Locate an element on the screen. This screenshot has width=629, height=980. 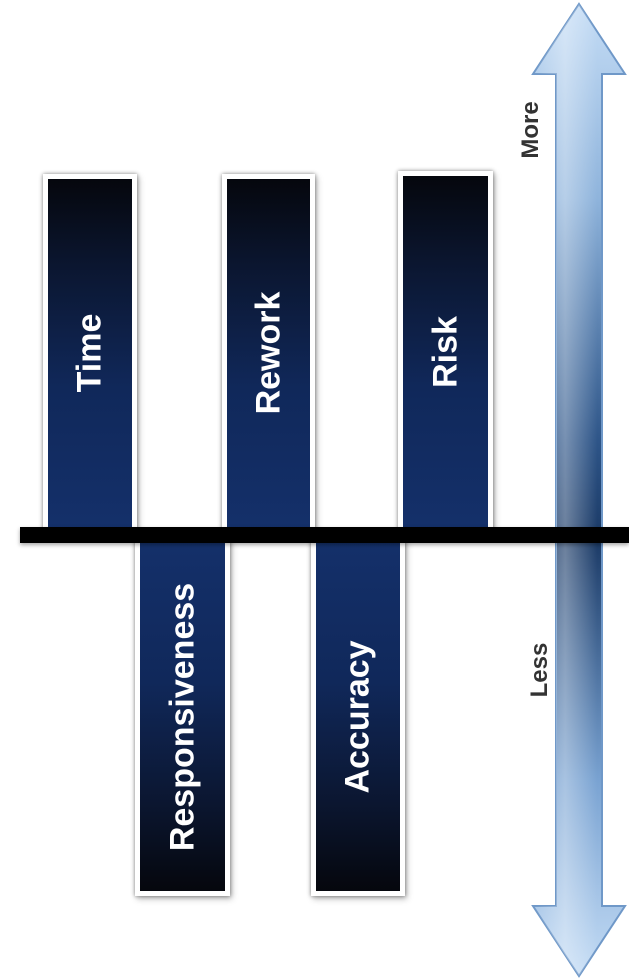
bar-label-accuracy: Accuracy is located at coordinates (357, 717).